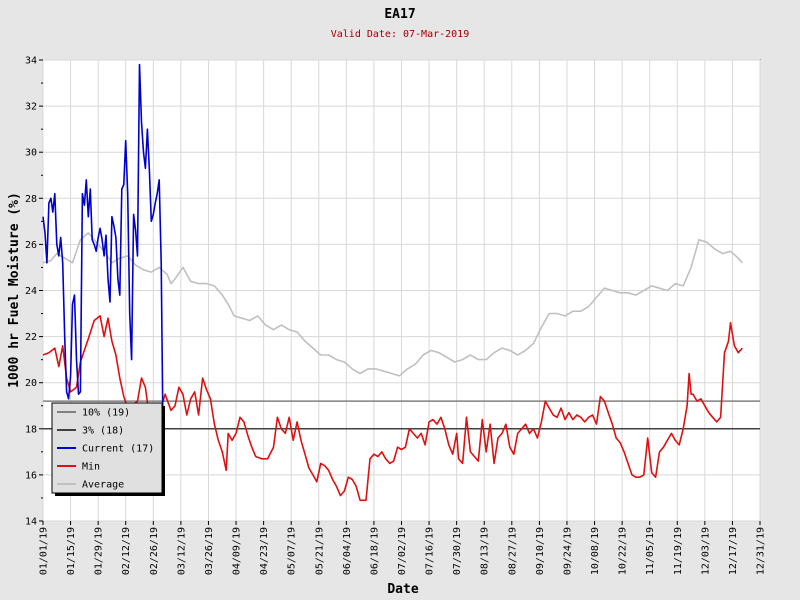  I want to click on y-tick-label: 20, so click(31, 383).